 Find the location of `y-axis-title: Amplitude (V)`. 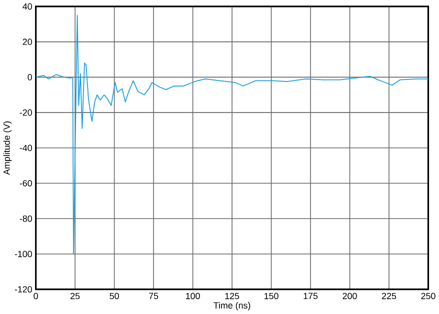

y-axis-title: Amplitude (V) is located at coordinates (7, 149).